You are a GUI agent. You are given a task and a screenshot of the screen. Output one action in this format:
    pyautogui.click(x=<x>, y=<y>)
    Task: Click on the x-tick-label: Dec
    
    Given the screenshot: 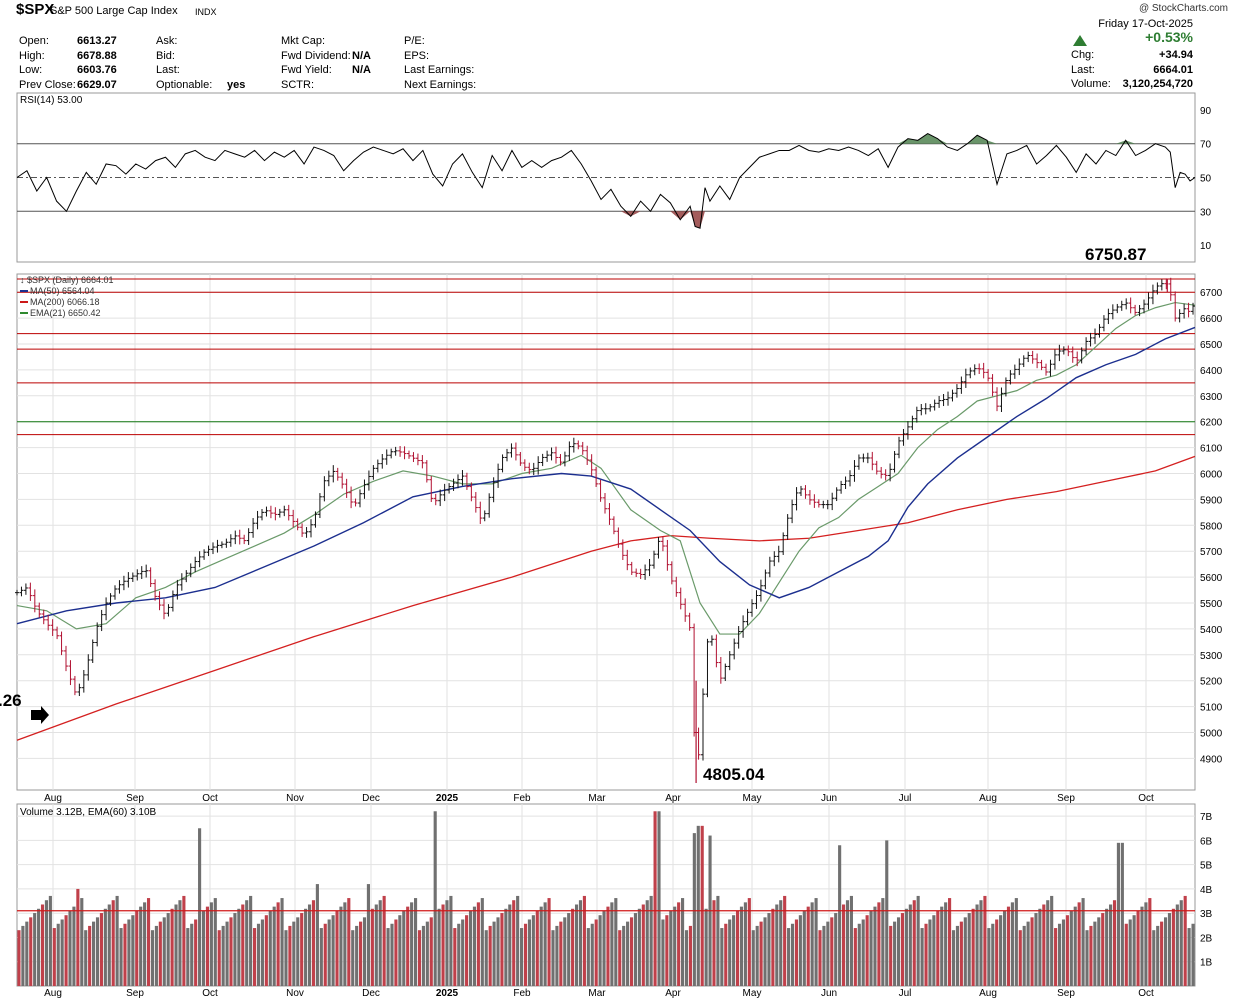 What is the action you would take?
    pyautogui.click(x=371, y=798)
    